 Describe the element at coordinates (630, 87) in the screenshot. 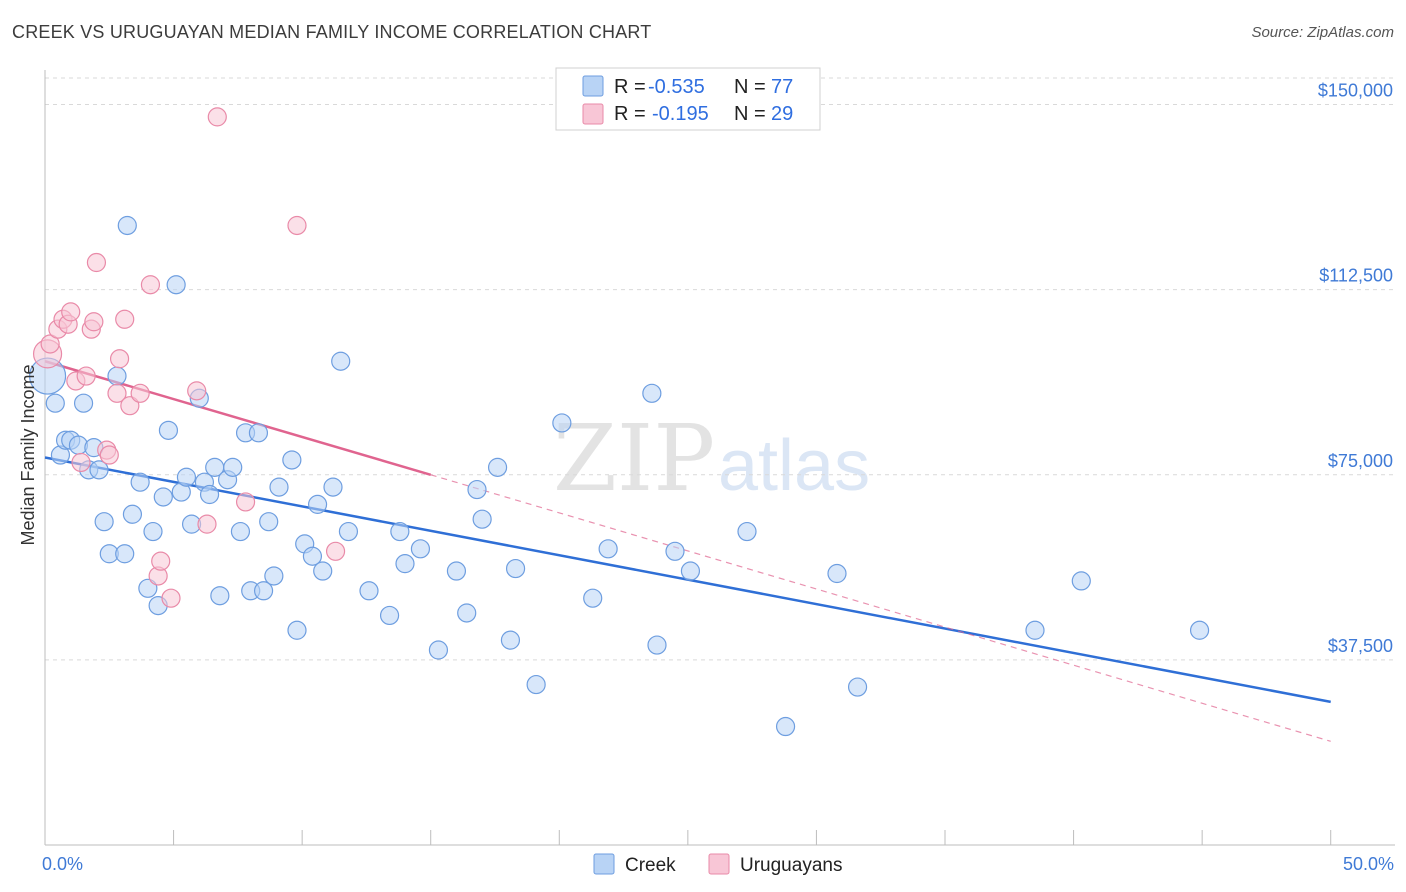

I see `legend-r-label-creek: R =` at that location.